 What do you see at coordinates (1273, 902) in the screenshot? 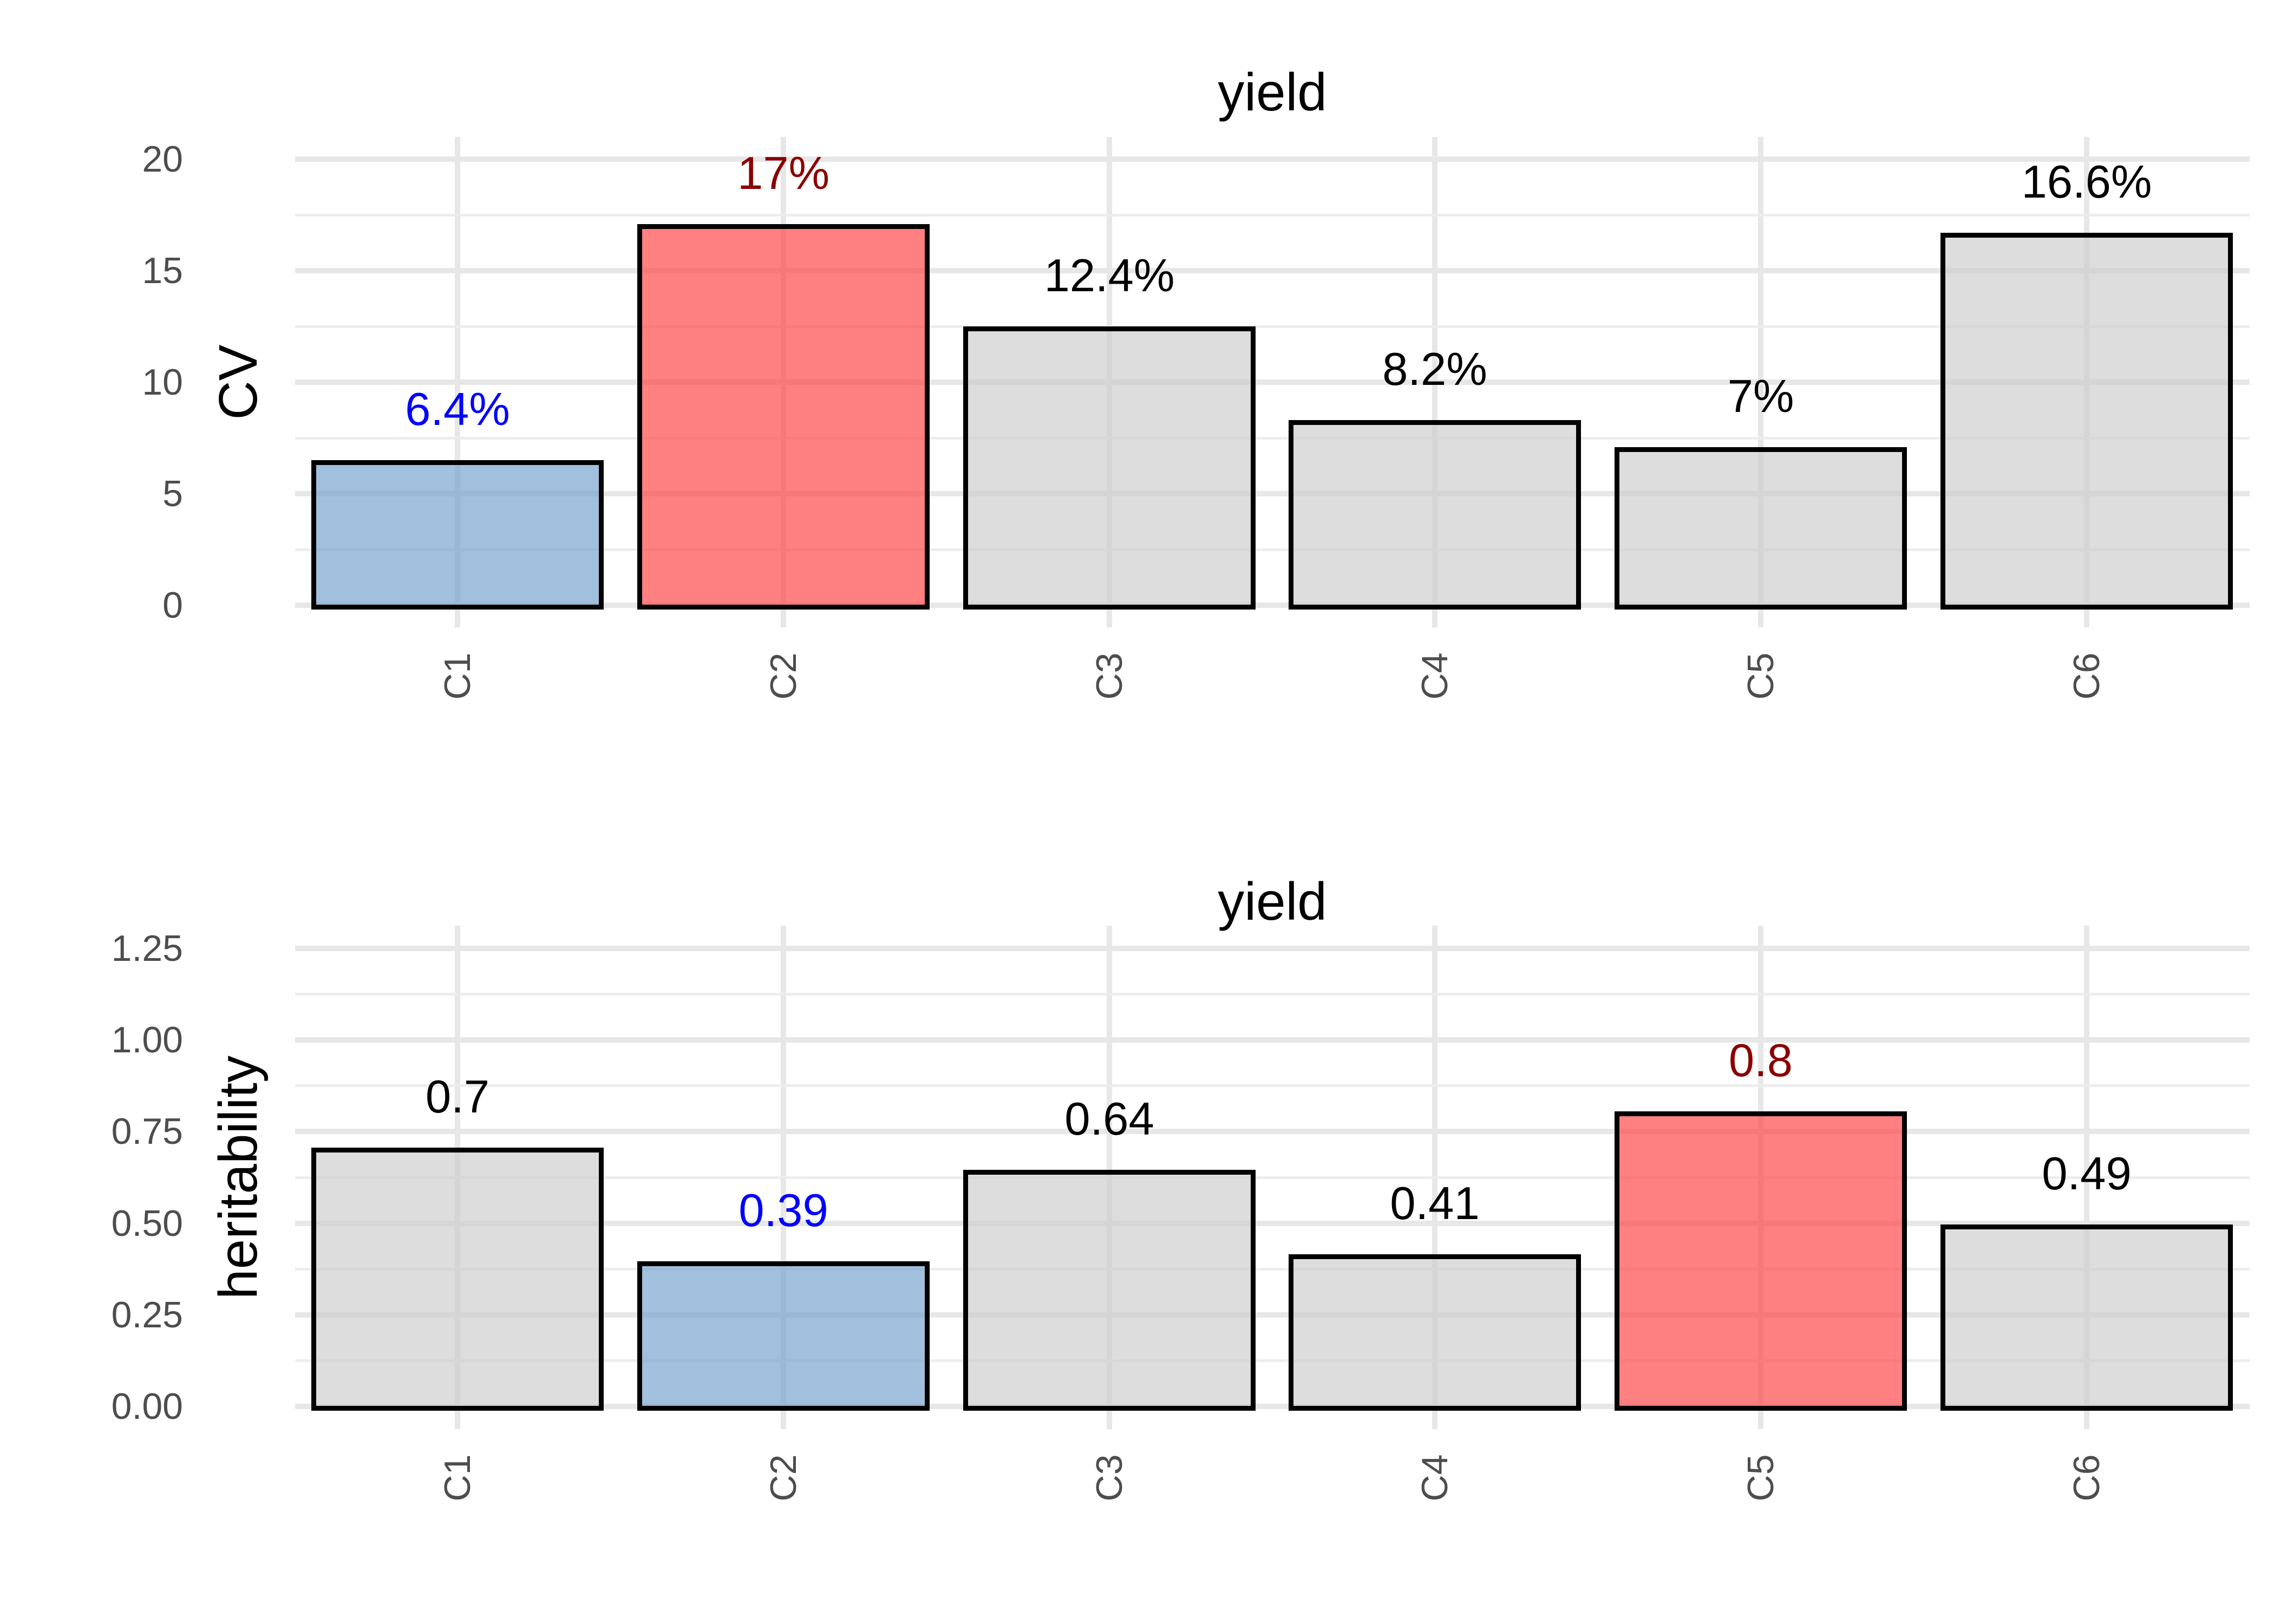
I see `chart-heritability-title: yield` at bounding box center [1273, 902].